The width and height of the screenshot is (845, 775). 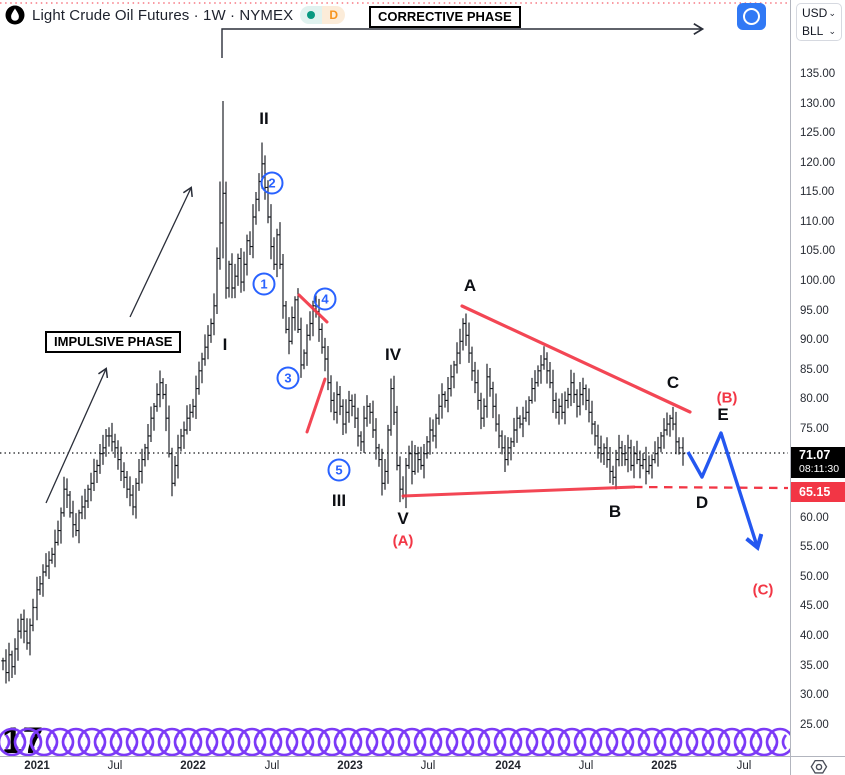 What do you see at coordinates (723, 414) in the screenshot?
I see `wave-label-e: E` at bounding box center [723, 414].